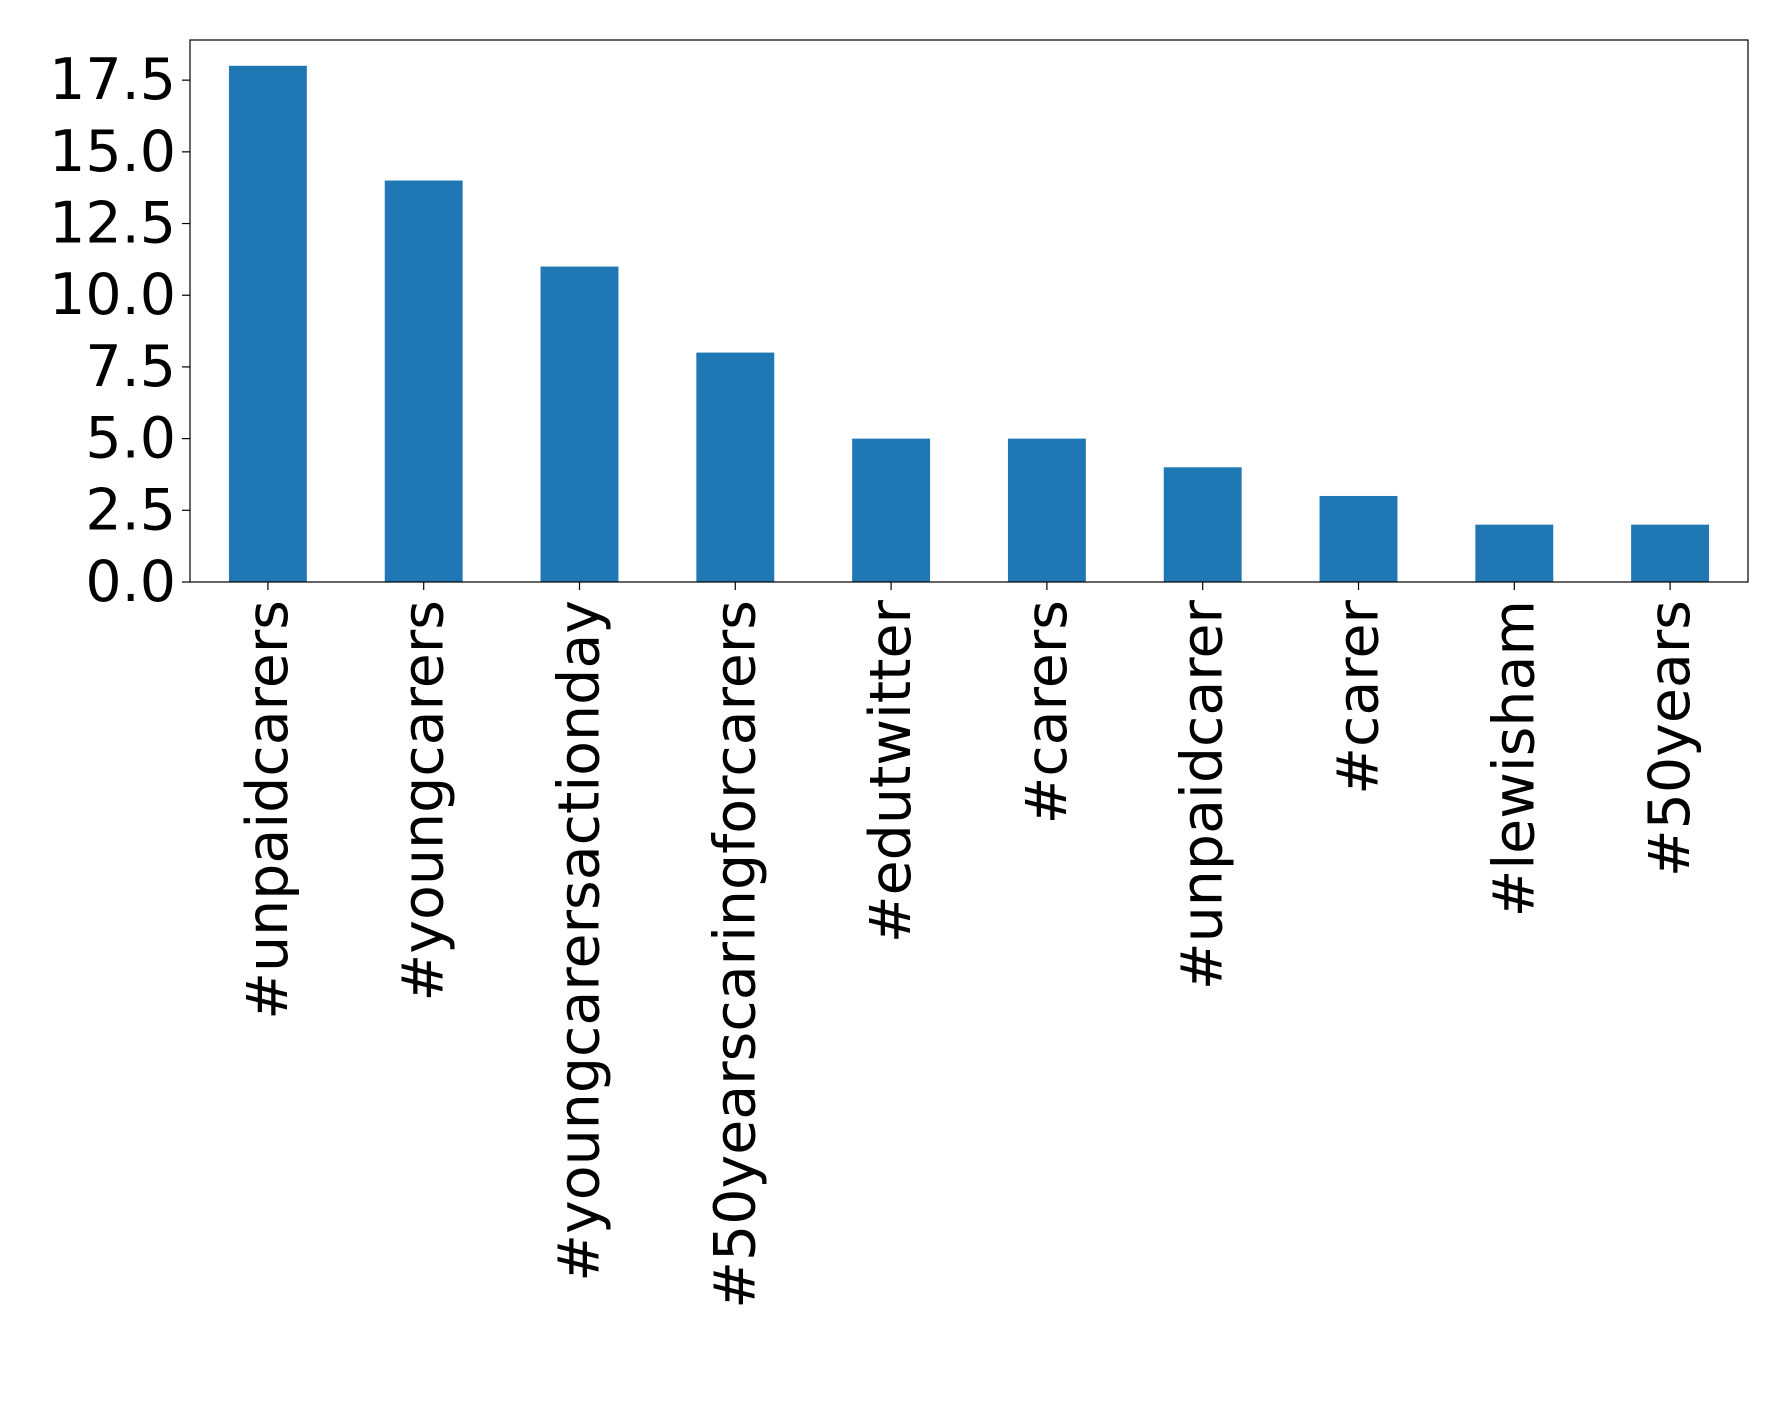  I want to click on y-tick-label: 5.0, so click(130, 439).